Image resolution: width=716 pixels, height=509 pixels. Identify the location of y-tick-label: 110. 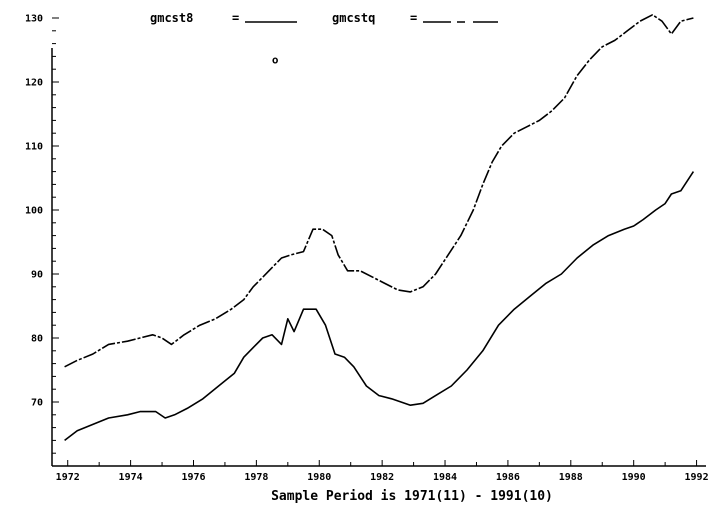
(34, 147).